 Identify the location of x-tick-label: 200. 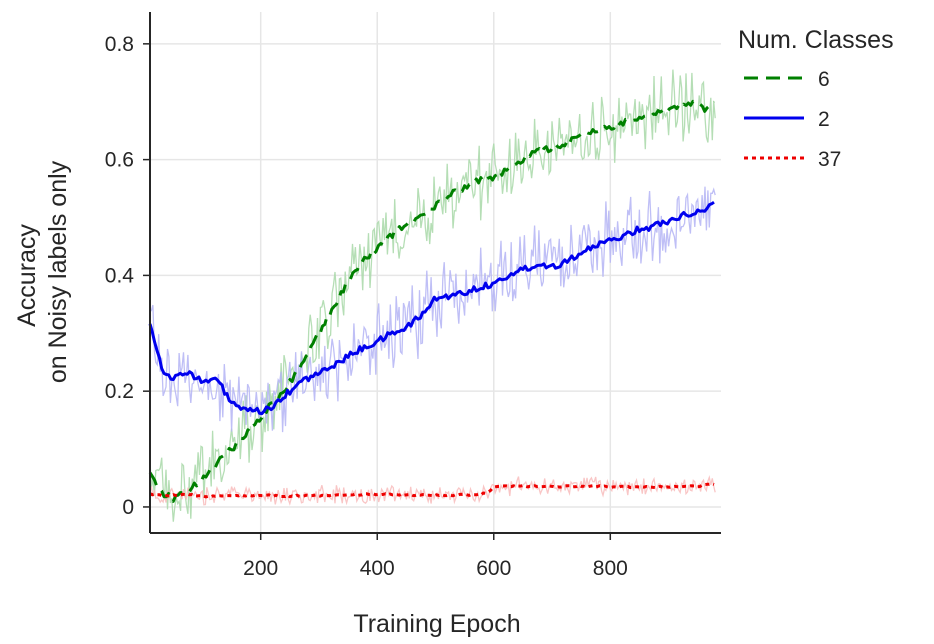
(260, 568).